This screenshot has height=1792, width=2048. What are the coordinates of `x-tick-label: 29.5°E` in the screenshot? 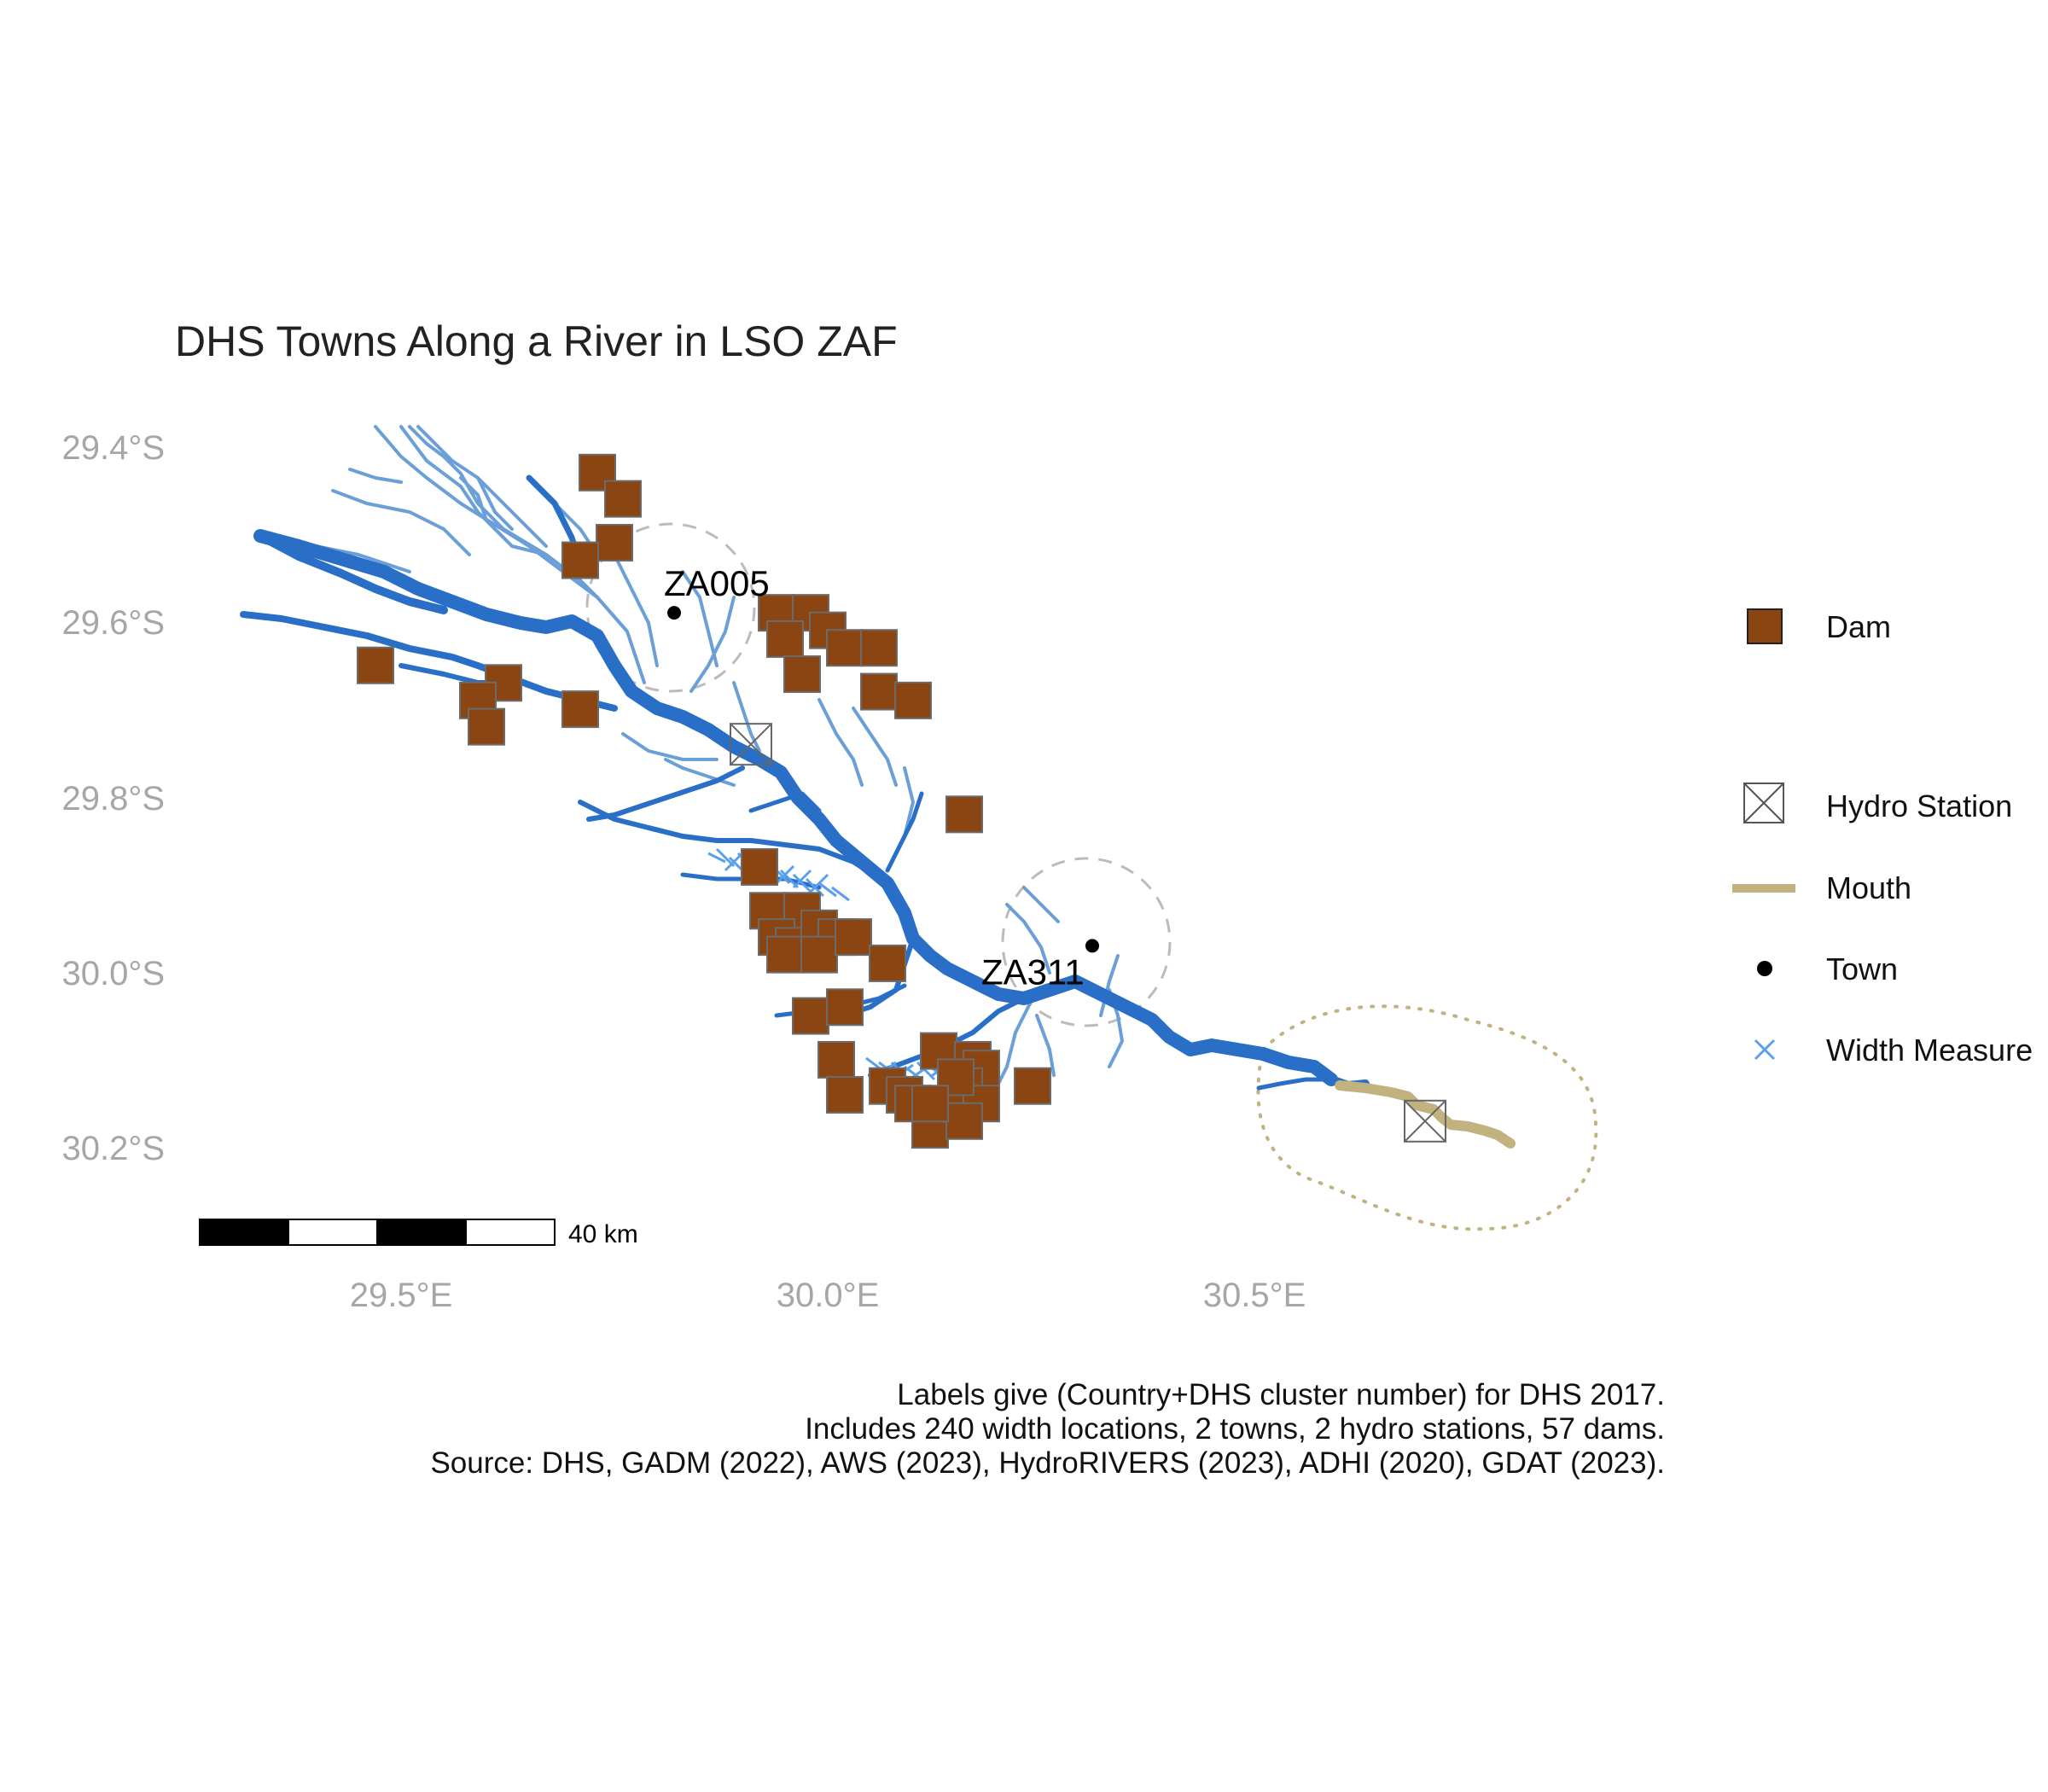 It's located at (401, 1295).